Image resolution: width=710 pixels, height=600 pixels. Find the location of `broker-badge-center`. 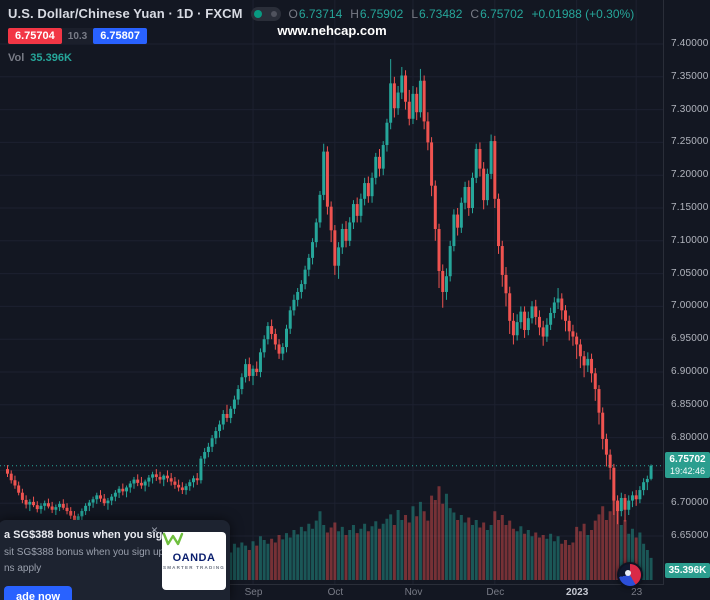

broker-badge-center is located at coordinates (628, 573).